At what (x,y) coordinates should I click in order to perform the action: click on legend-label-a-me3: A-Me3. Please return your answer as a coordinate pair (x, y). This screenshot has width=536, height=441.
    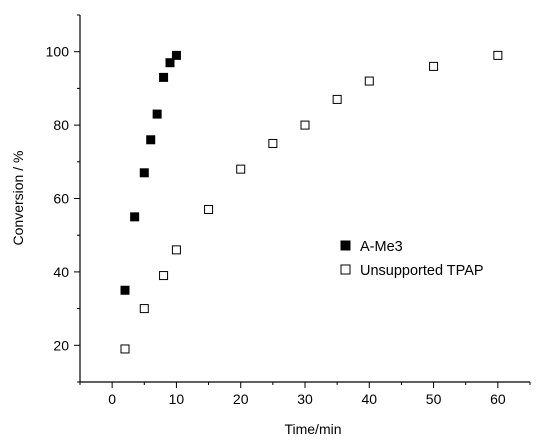
    Looking at the image, I should click on (381, 247).